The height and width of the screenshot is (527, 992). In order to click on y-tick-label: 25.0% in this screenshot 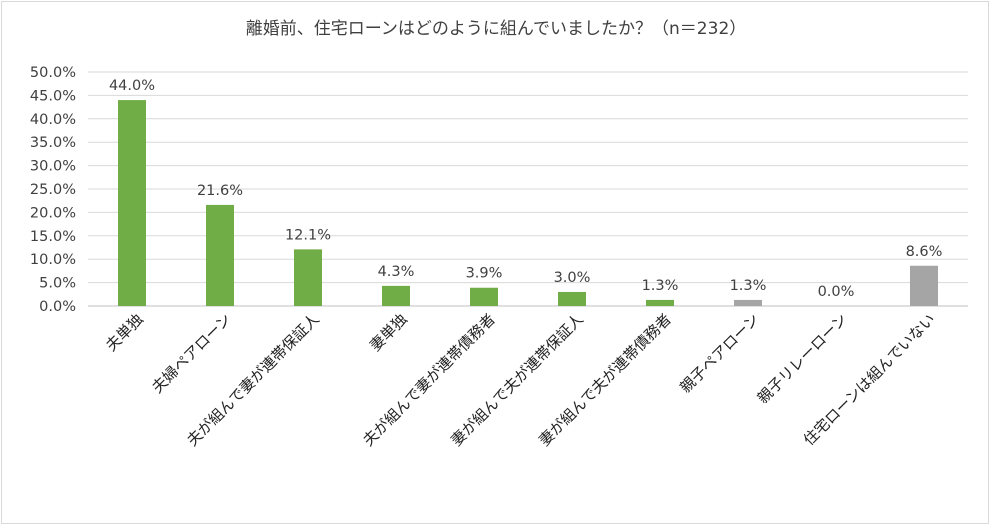, I will do `click(53, 190)`.